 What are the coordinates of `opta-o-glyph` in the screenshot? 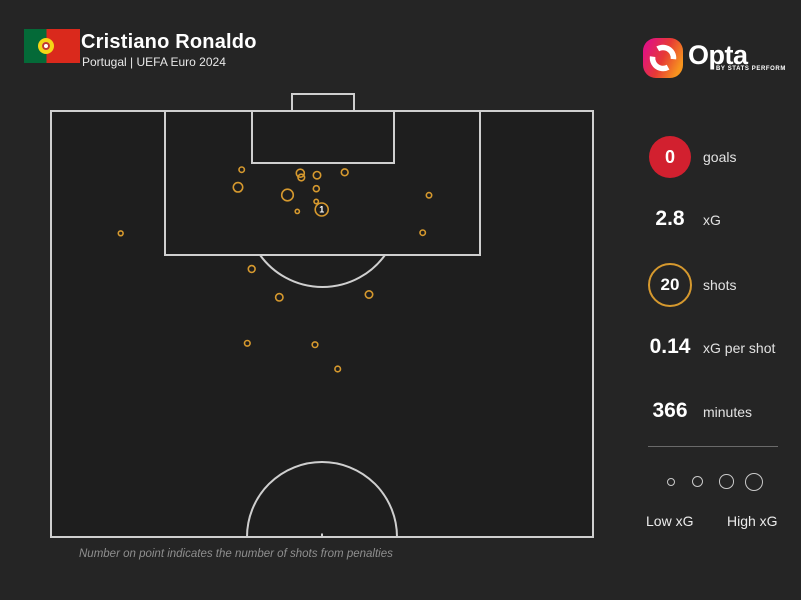 It's located at (663, 58).